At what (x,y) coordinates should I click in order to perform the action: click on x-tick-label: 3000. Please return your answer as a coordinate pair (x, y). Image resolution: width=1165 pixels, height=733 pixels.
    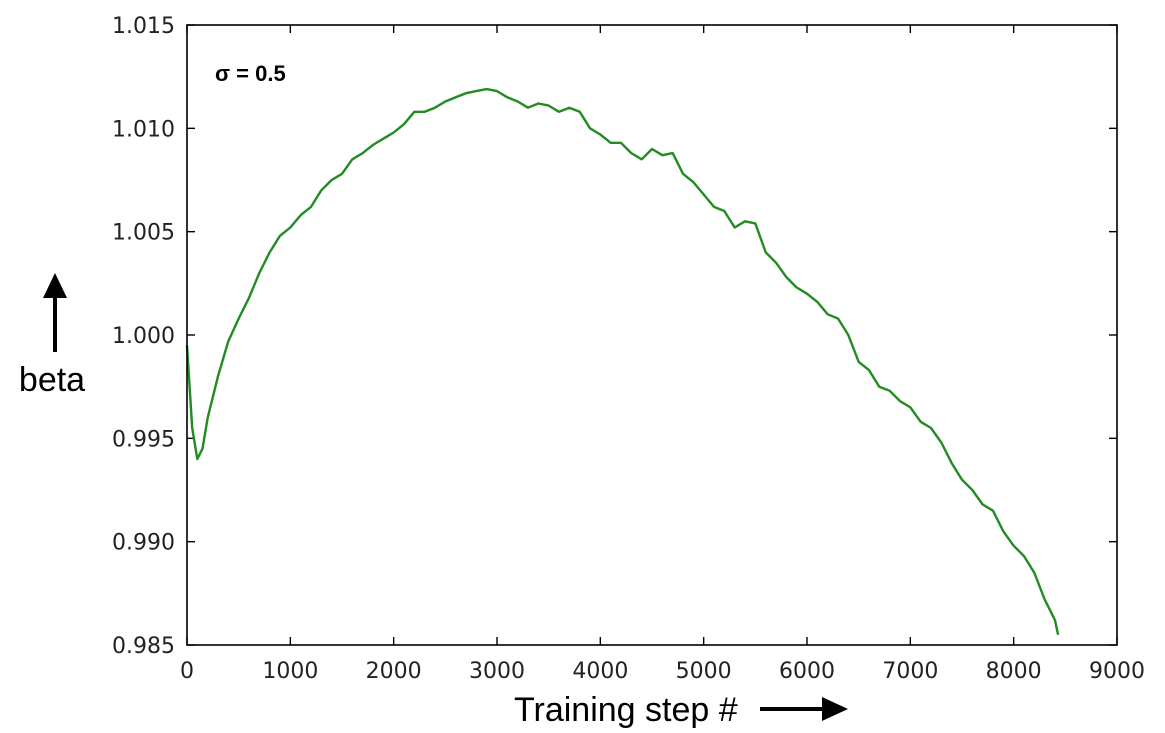
    Looking at the image, I should click on (497, 671).